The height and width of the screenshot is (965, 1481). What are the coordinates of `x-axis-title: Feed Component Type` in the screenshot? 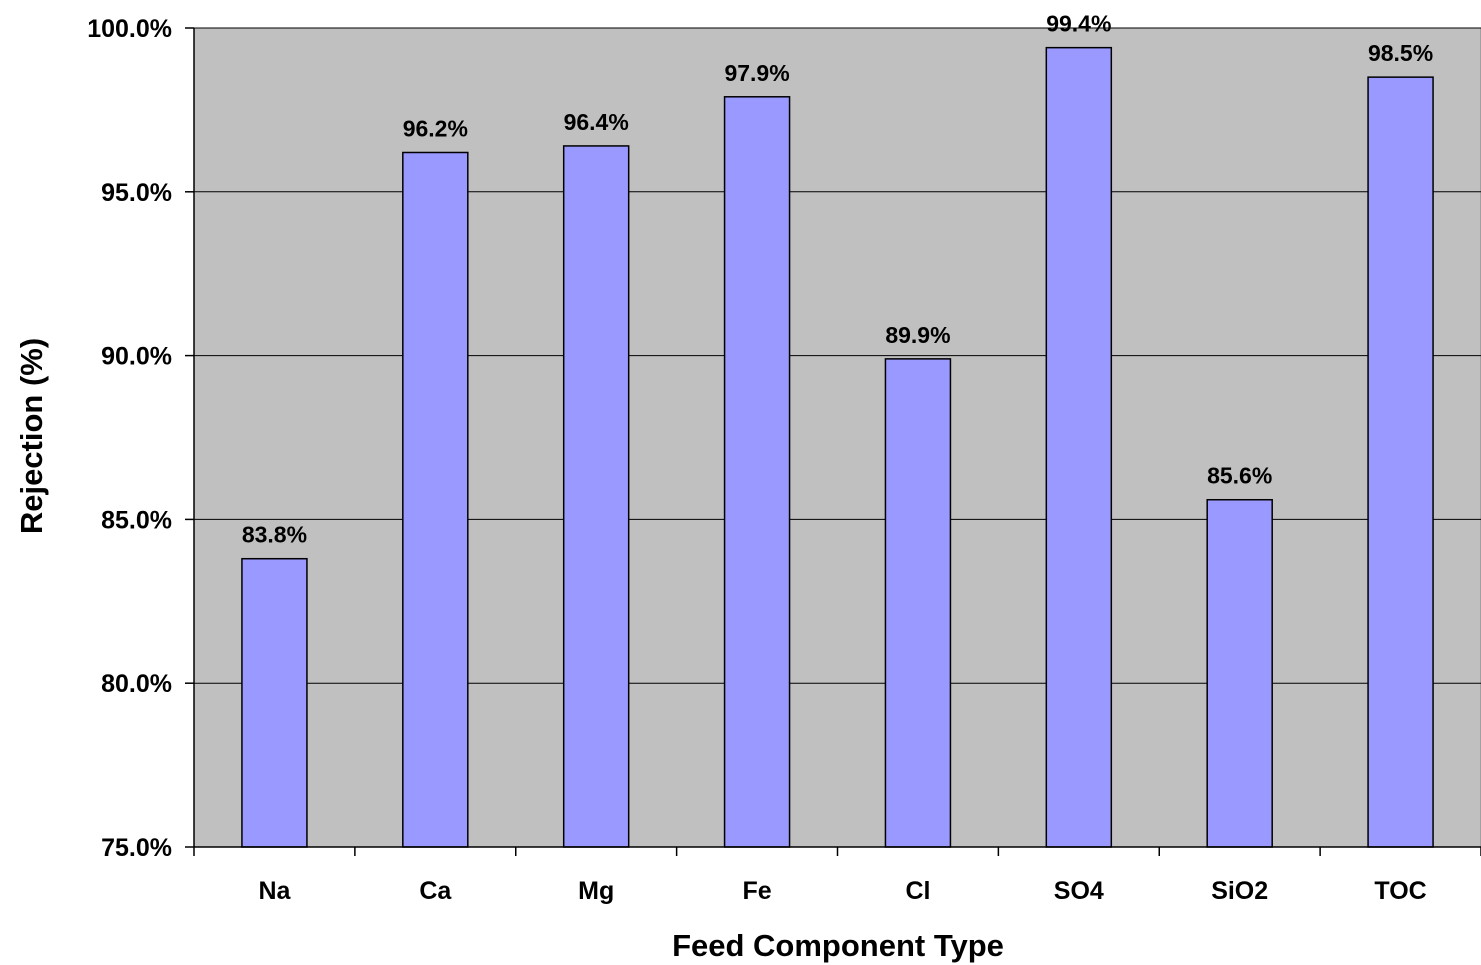 It's located at (838, 945).